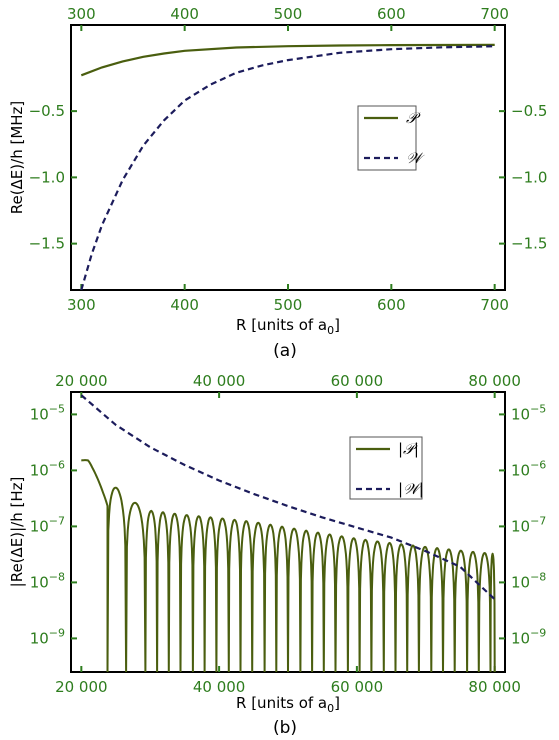 The height and width of the screenshot is (740, 559). Describe the element at coordinates (47, 636) in the screenshot. I see `y-tick-label-left: 10⁻⁹` at that location.